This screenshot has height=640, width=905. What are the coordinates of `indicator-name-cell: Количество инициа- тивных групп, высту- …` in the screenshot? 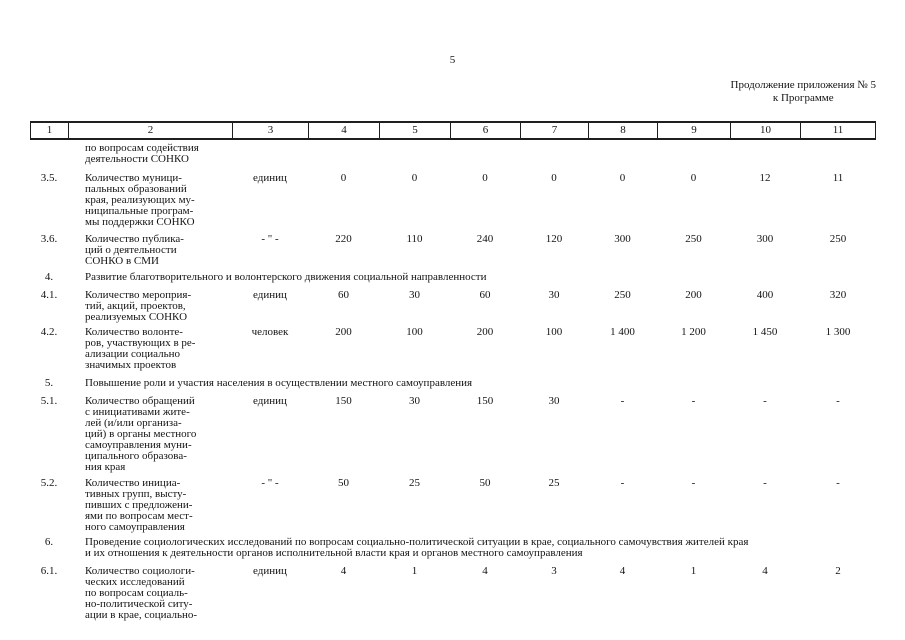 It's located at (139, 505).